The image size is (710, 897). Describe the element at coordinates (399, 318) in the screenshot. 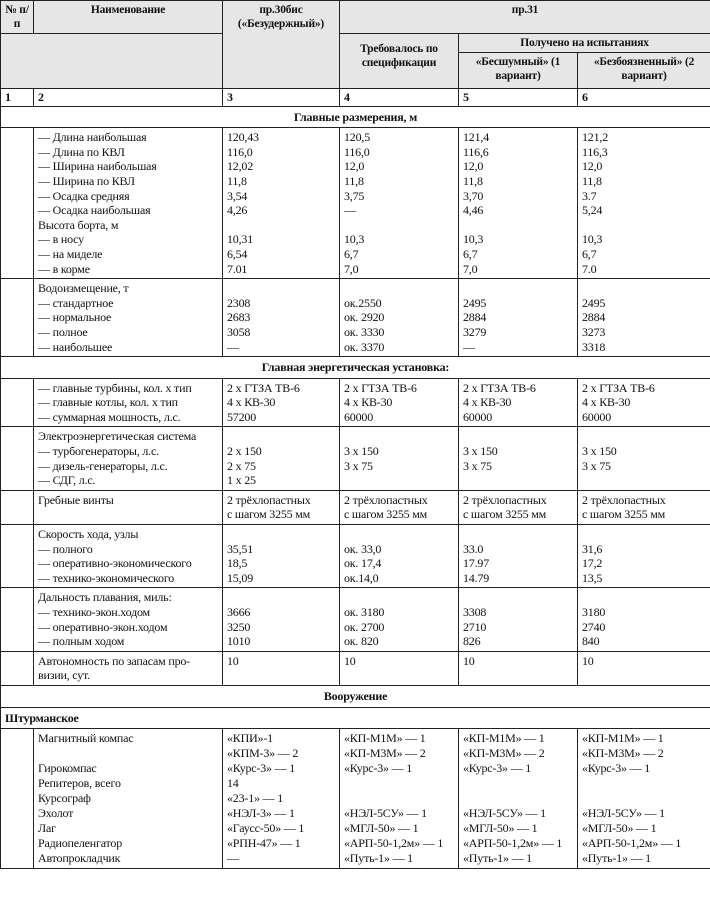

I see `value-cell: ок.2550 ок. 2920 ок. 3330 ок. 3370` at that location.